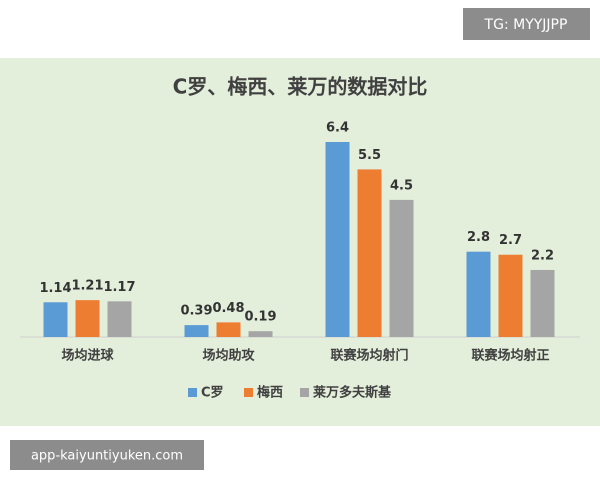  Describe the element at coordinates (510, 240) in the screenshot. I see `data-label: 2.7` at that location.